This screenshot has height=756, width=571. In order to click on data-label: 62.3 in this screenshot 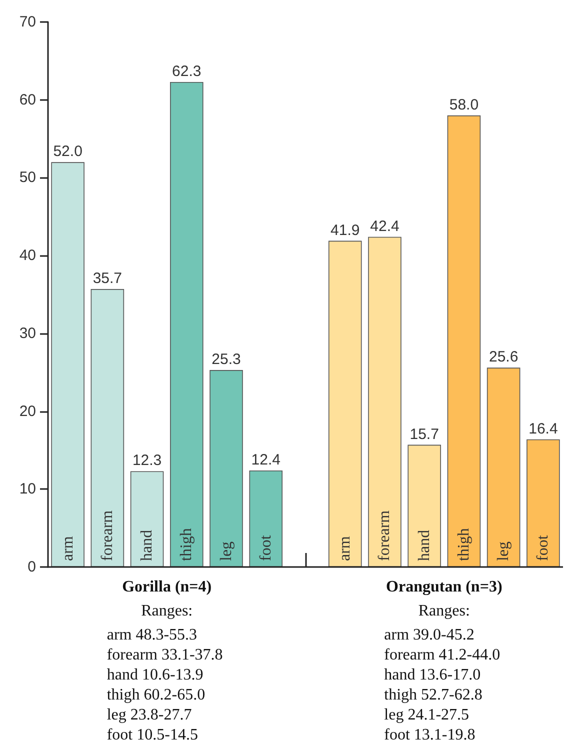, I will do `click(187, 71)`.